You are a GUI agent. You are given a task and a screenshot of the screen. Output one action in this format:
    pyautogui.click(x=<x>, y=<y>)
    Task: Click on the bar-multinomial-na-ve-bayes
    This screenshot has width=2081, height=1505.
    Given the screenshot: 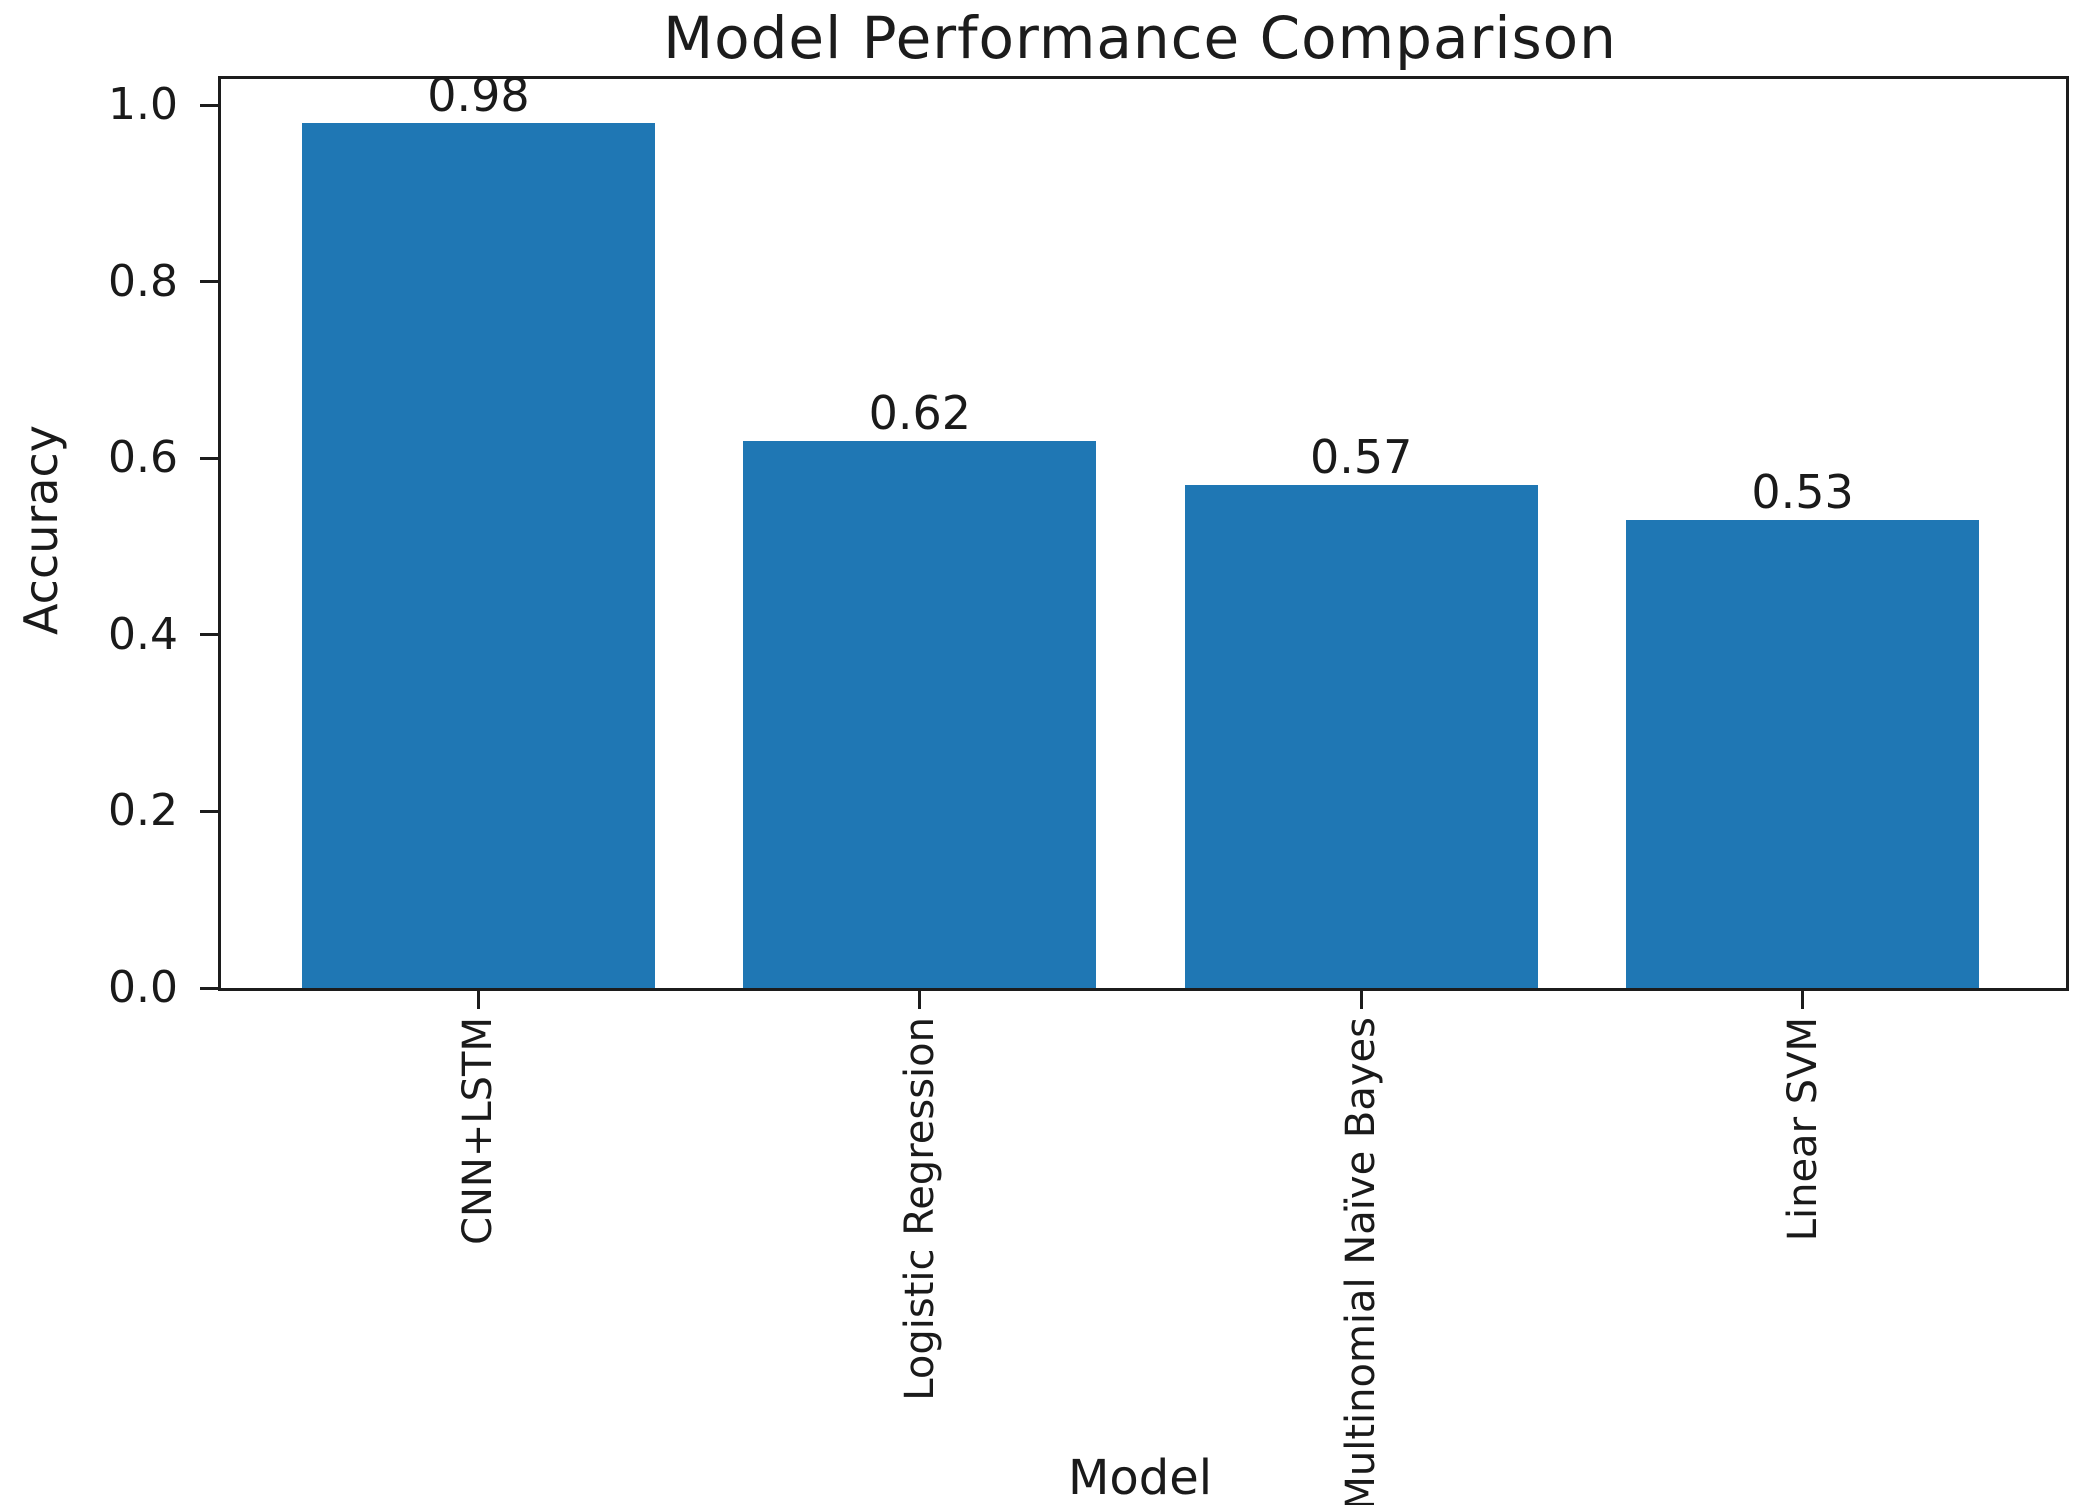 What is the action you would take?
    pyautogui.click(x=1361, y=736)
    